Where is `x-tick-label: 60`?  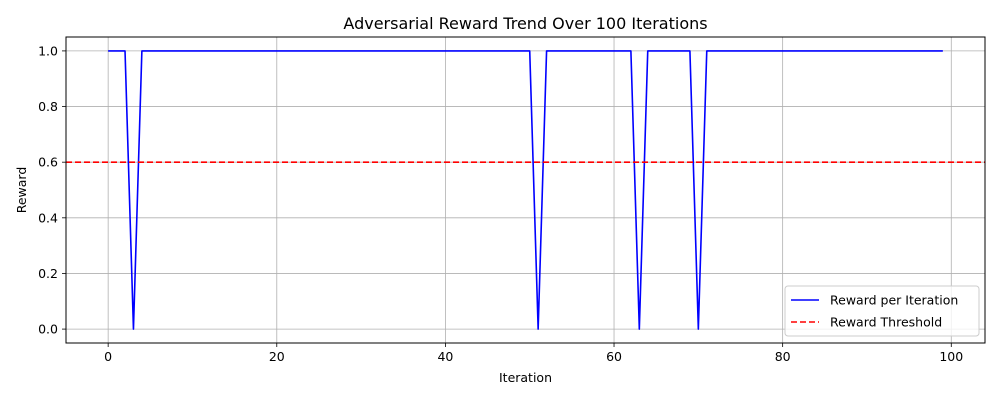 x-tick-label: 60 is located at coordinates (614, 356).